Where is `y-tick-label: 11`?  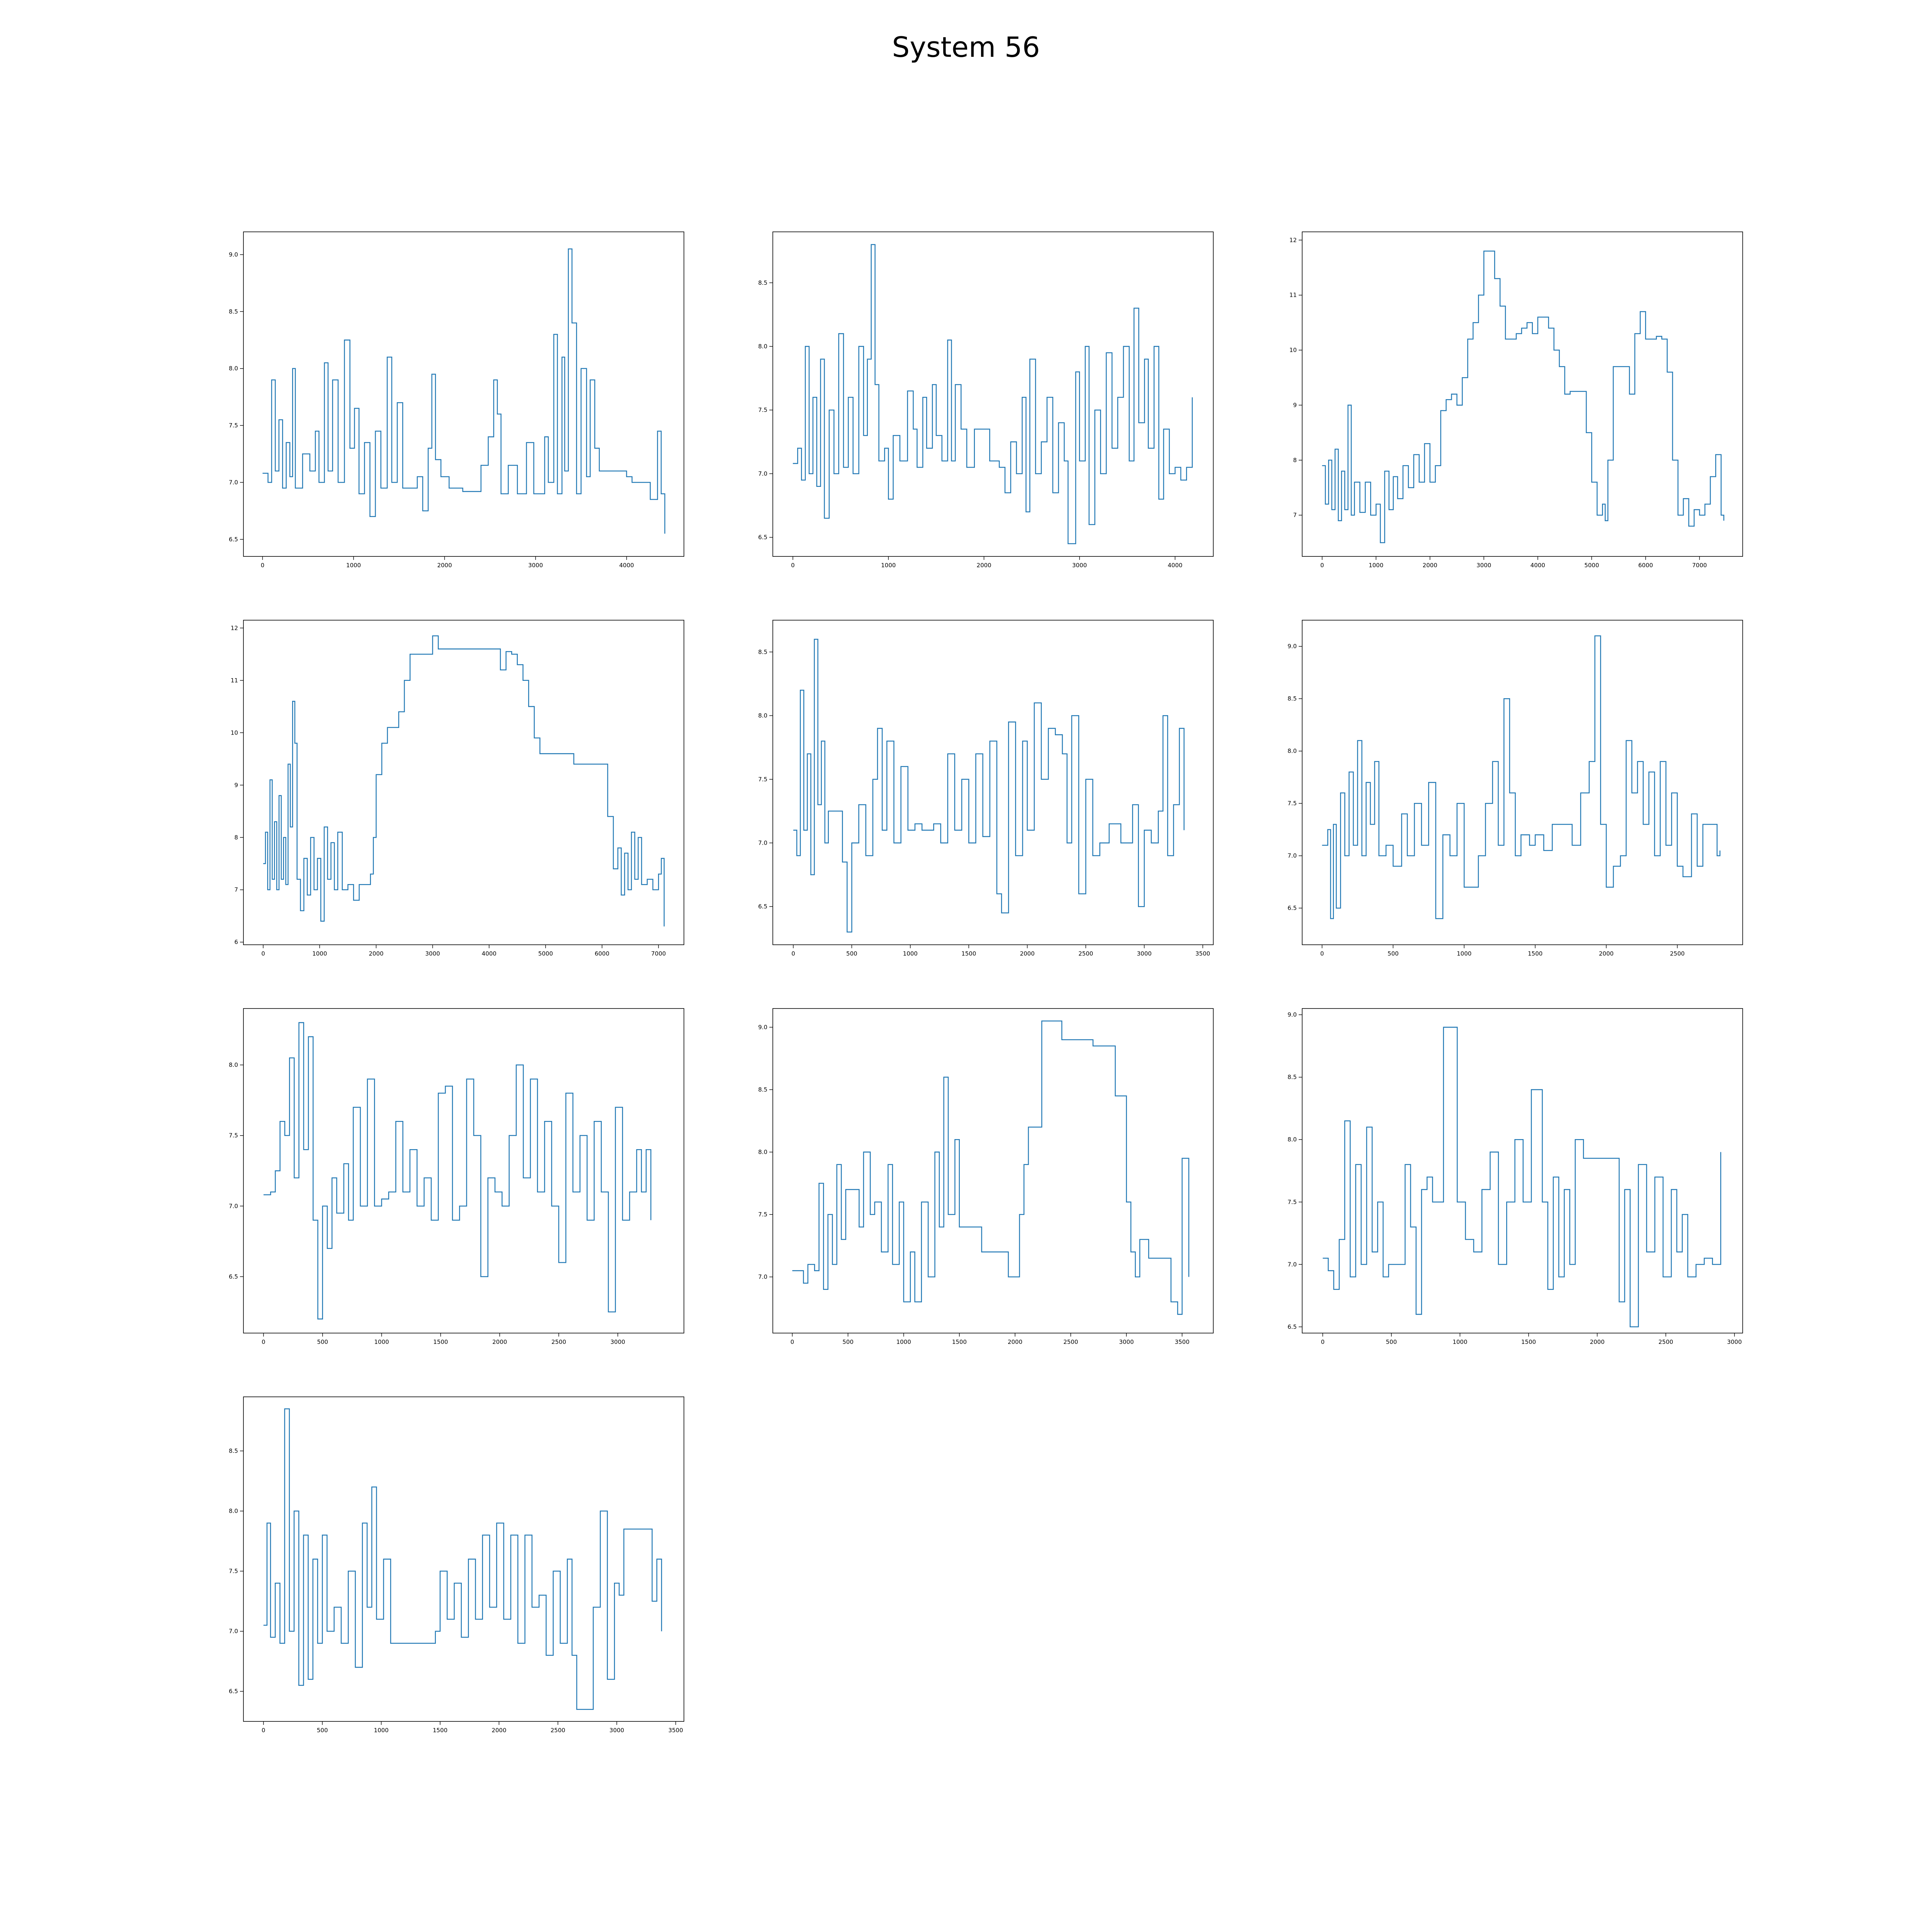
y-tick-label: 11 is located at coordinates (235, 681).